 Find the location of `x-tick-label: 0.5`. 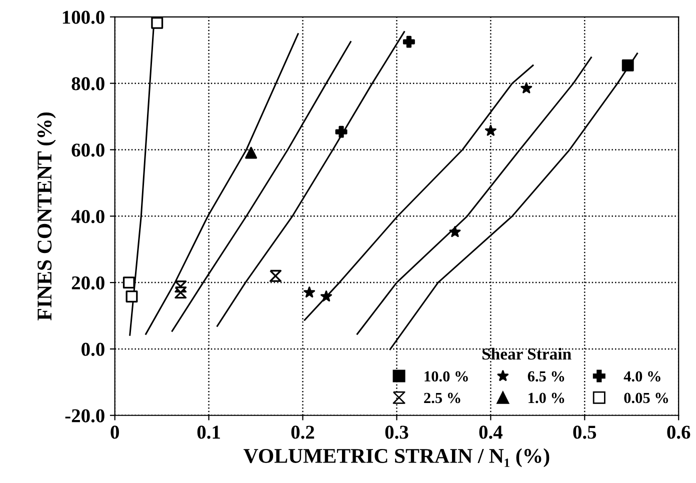

x-tick-label: 0.5 is located at coordinates (584, 432).